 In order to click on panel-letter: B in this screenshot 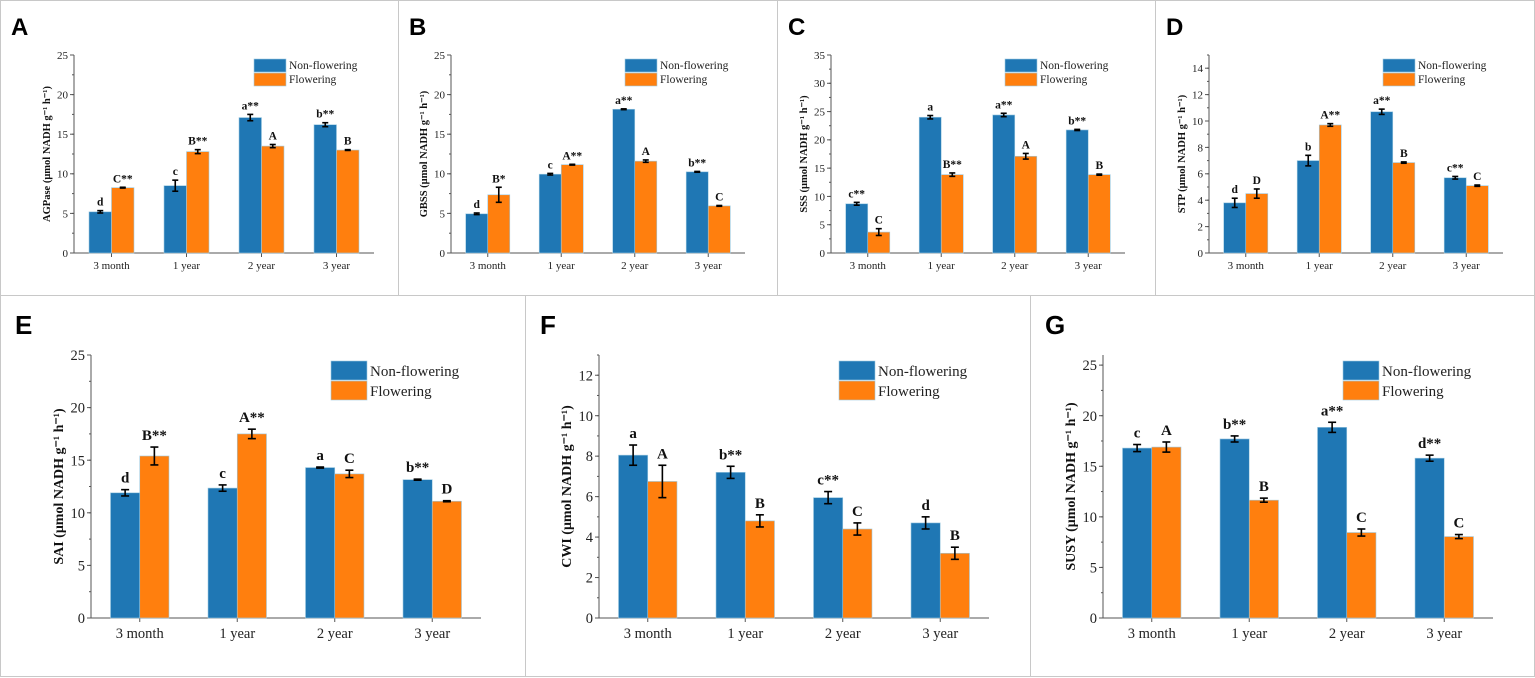, I will do `click(417, 27)`.